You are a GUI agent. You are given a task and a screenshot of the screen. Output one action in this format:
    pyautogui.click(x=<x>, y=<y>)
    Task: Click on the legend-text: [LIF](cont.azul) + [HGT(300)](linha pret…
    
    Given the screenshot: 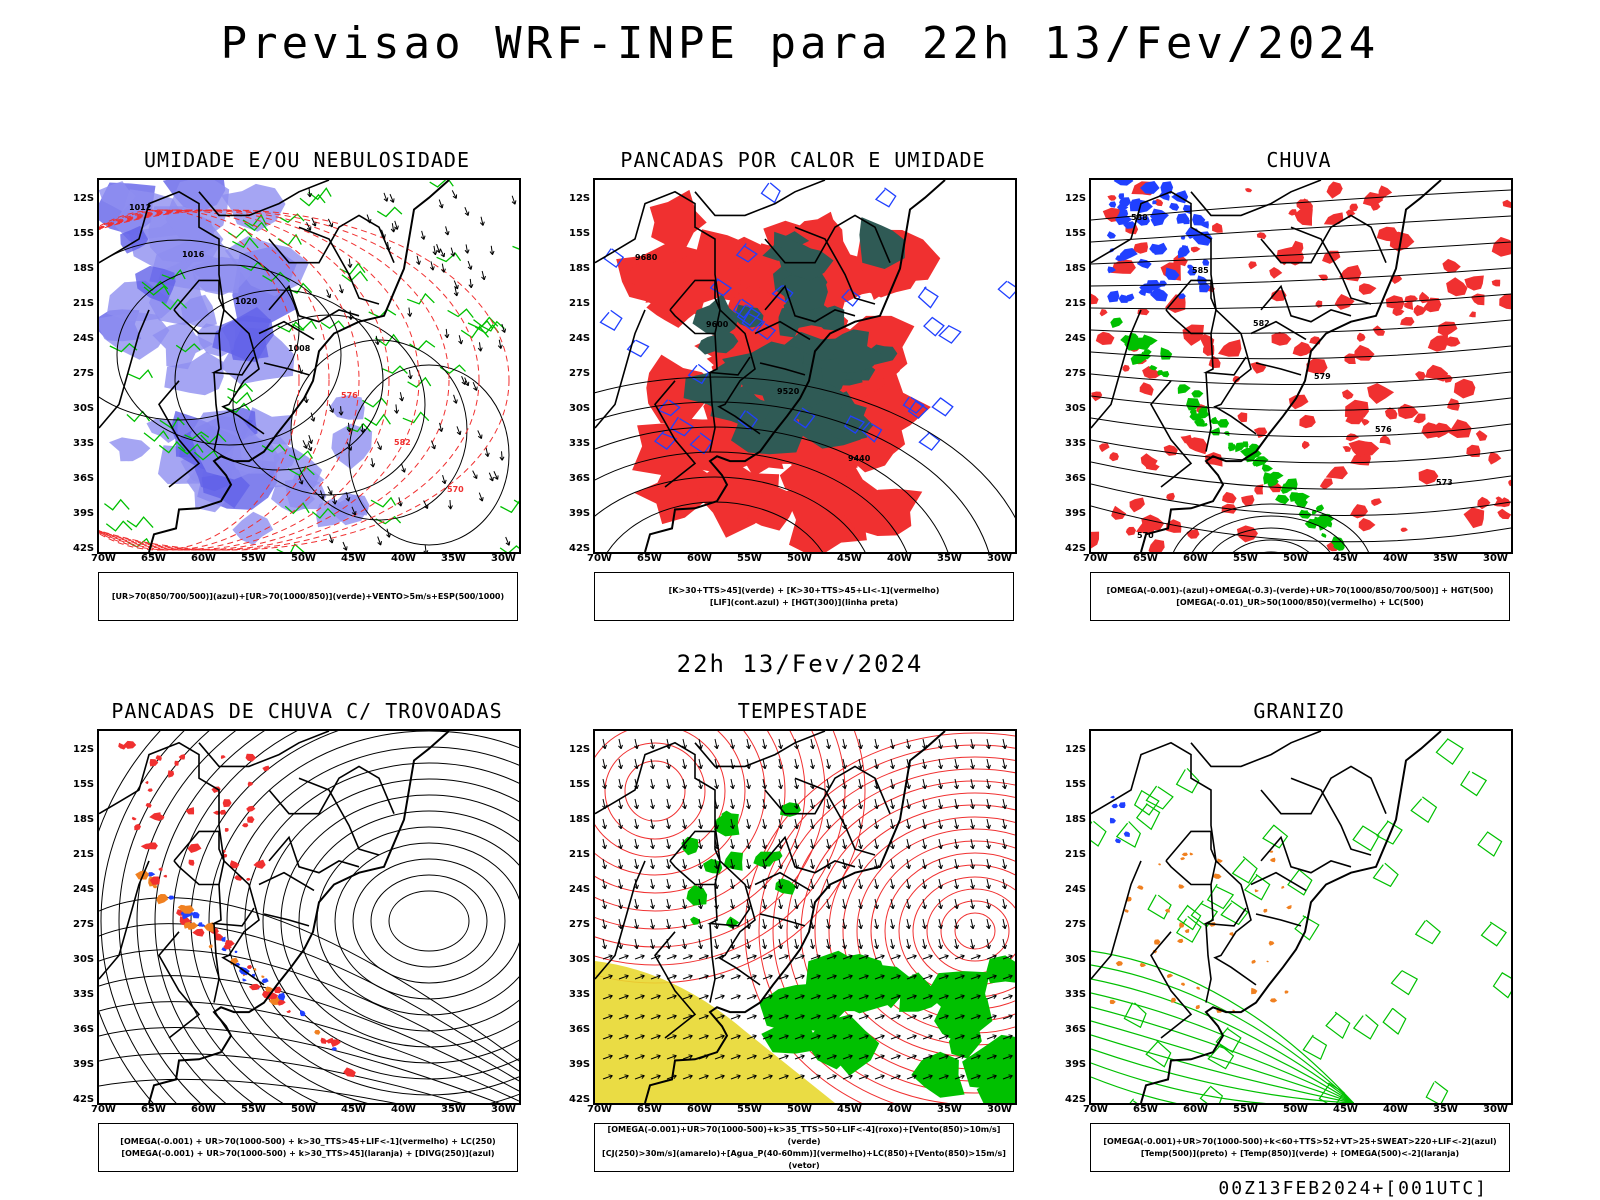 What is the action you would take?
    pyautogui.click(x=804, y=602)
    